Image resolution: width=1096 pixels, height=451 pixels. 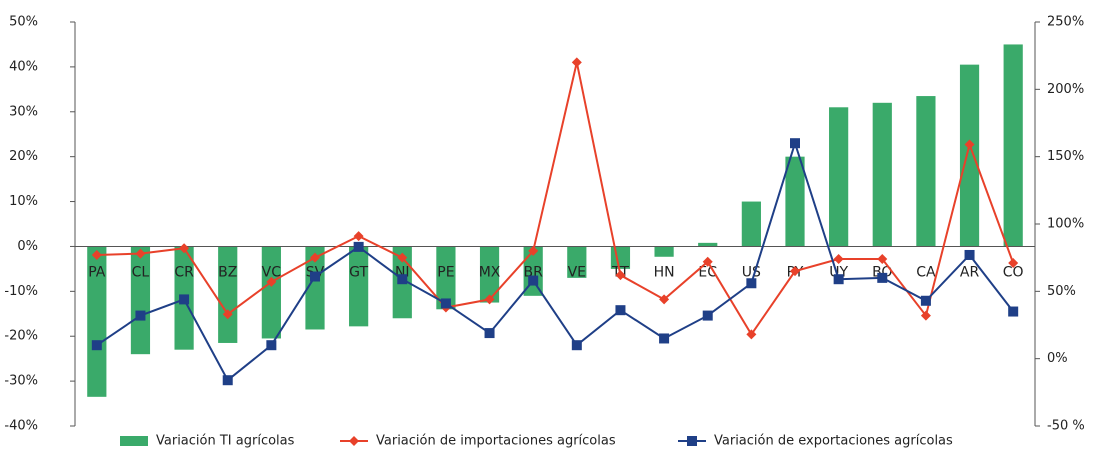 I want to click on y2-tick-label: 150%, so click(x=1065, y=156).